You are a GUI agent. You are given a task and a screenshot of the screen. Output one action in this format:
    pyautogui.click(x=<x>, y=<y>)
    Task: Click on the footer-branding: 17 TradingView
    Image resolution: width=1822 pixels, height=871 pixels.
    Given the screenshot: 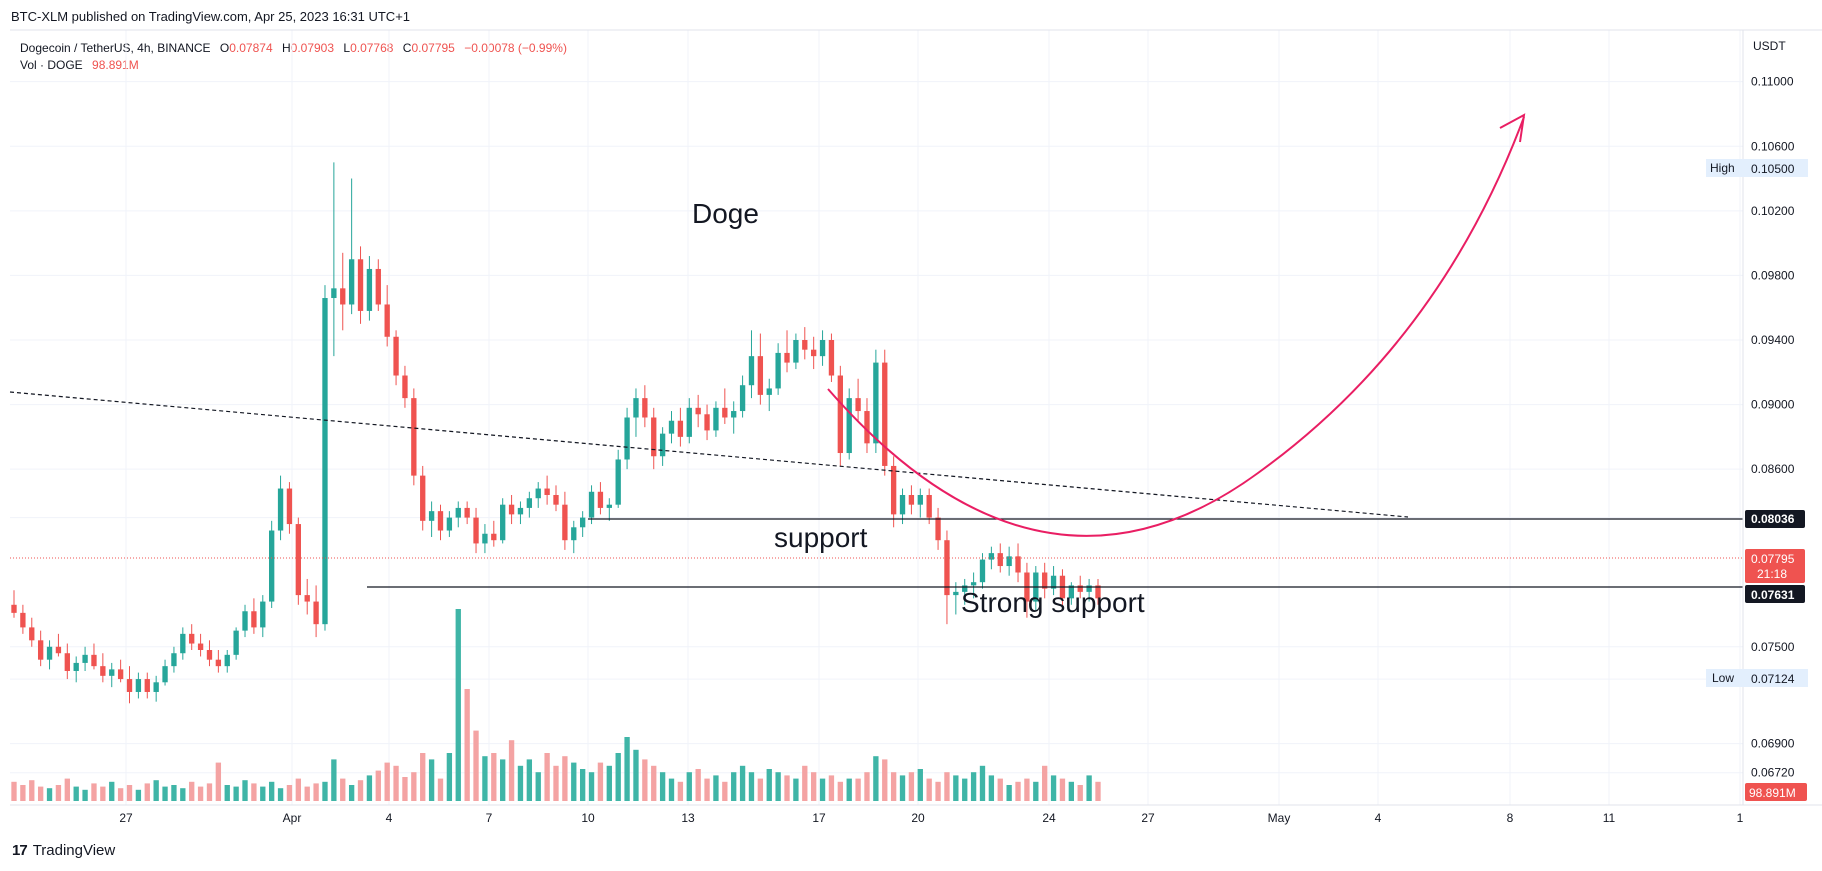 What is the action you would take?
    pyautogui.click(x=63, y=850)
    